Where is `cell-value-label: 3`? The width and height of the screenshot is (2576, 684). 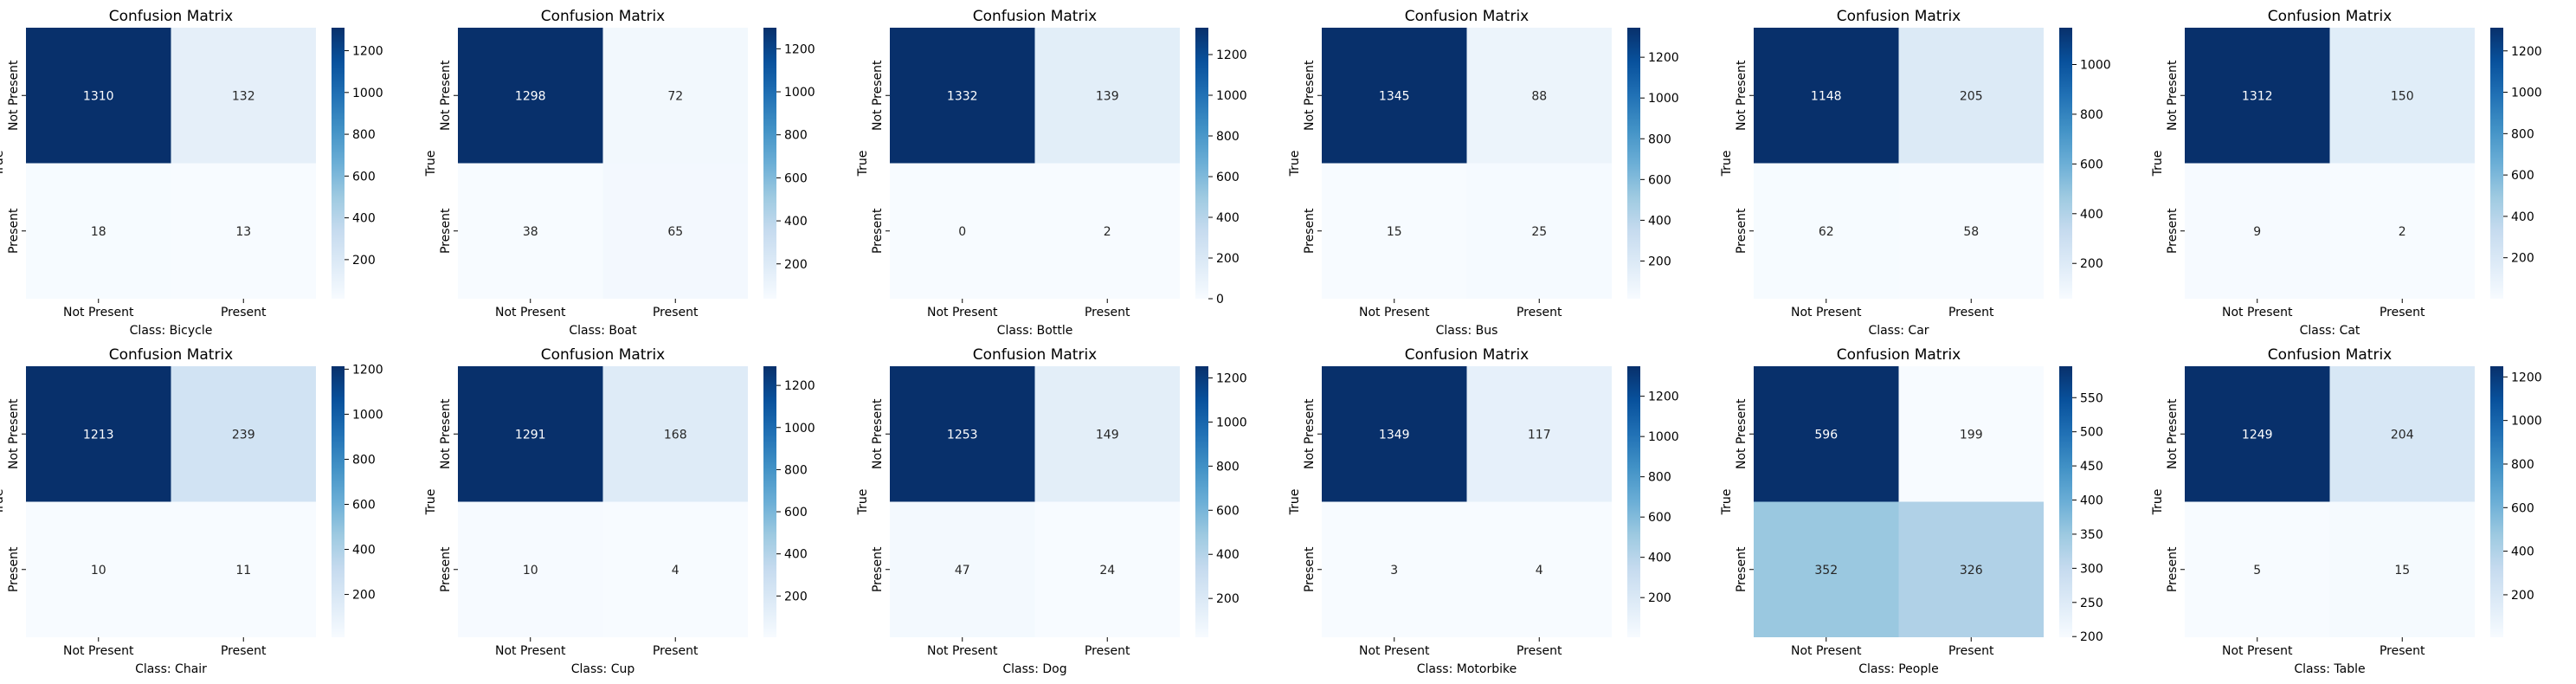 cell-value-label: 3 is located at coordinates (1394, 571).